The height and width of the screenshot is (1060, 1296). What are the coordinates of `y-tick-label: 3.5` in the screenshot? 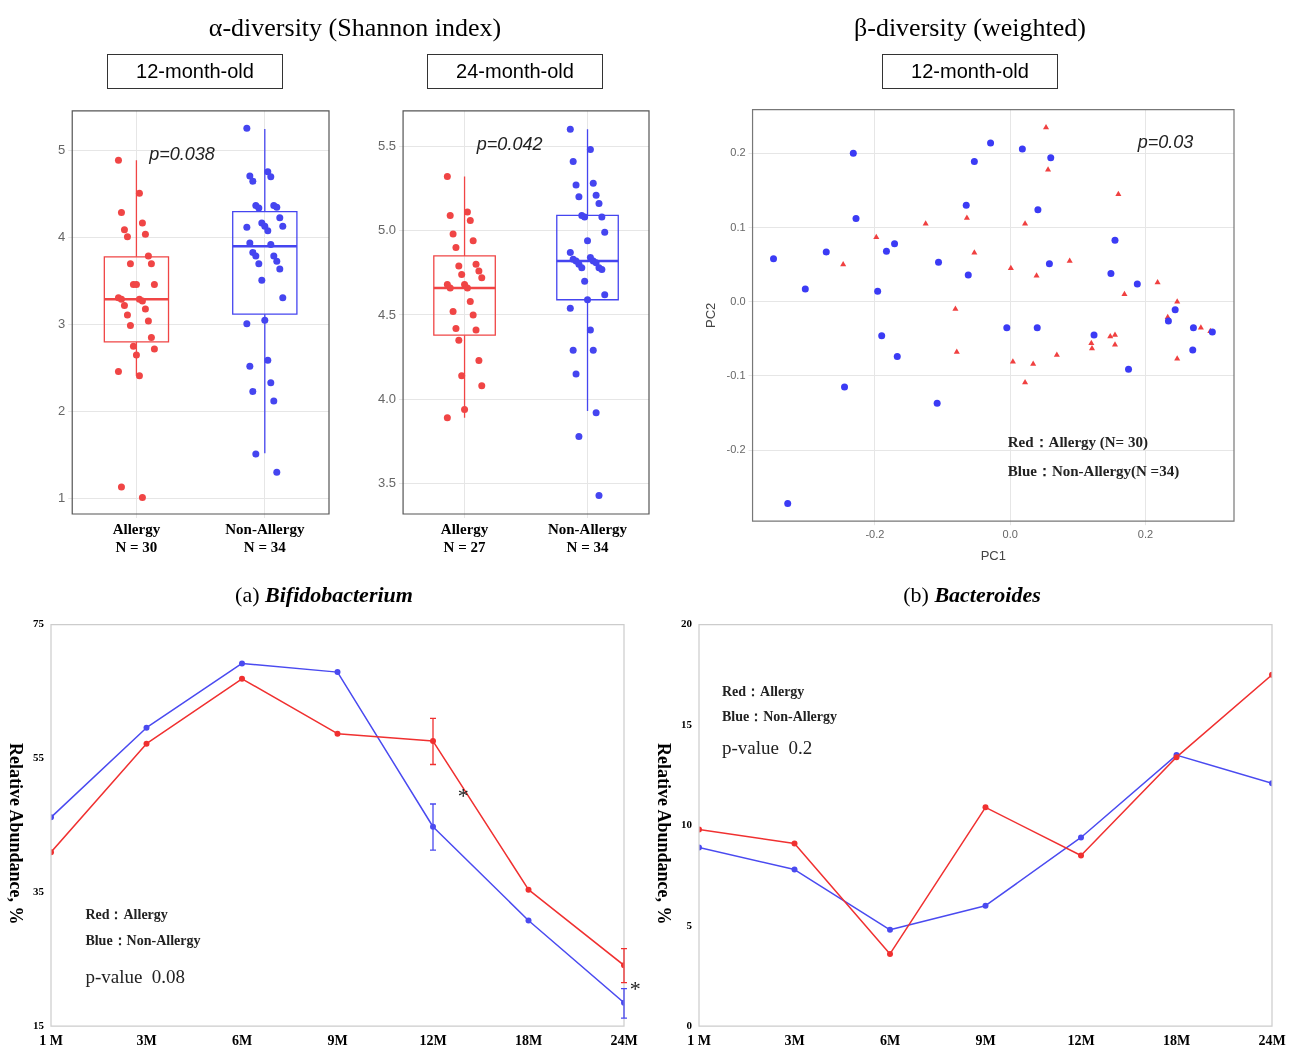 It's located at (387, 483).